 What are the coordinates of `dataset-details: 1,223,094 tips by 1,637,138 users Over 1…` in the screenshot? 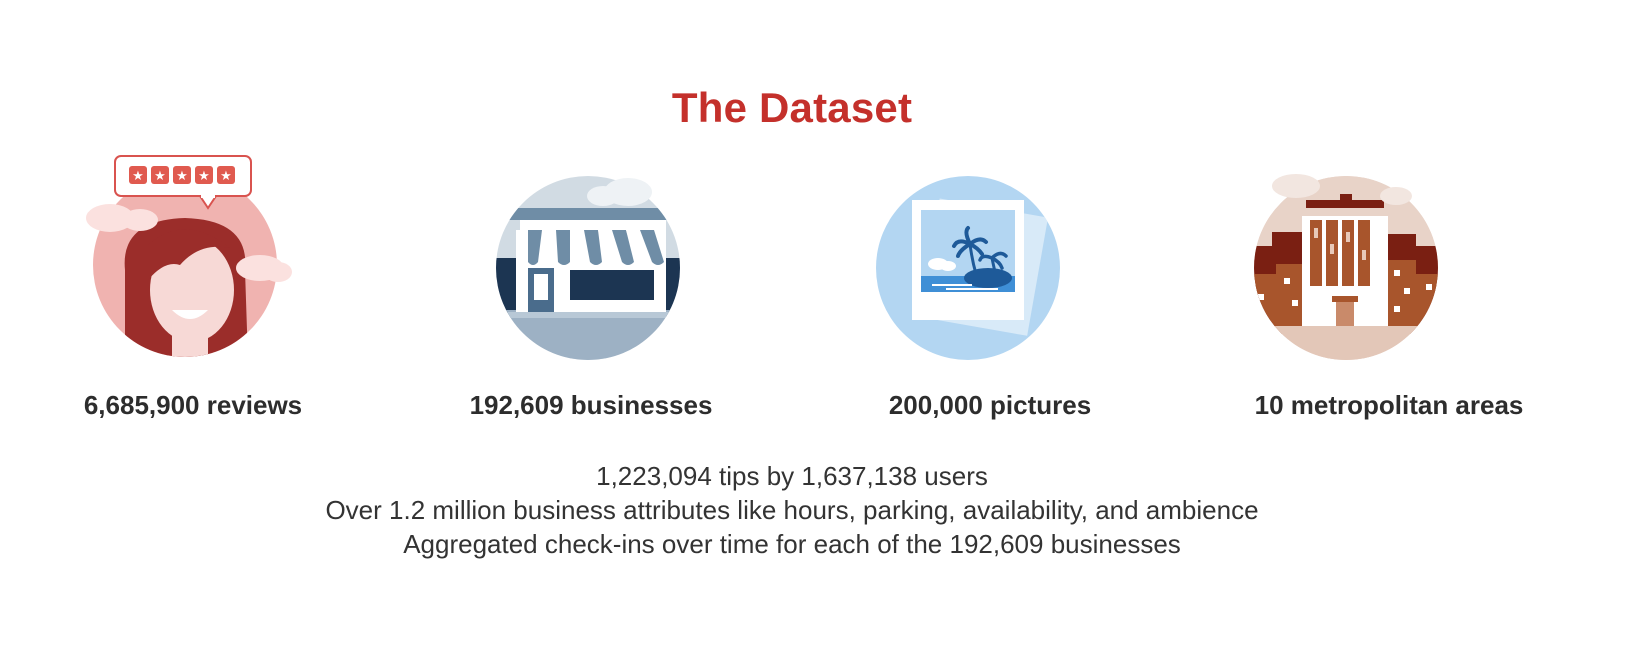 It's located at (792, 510).